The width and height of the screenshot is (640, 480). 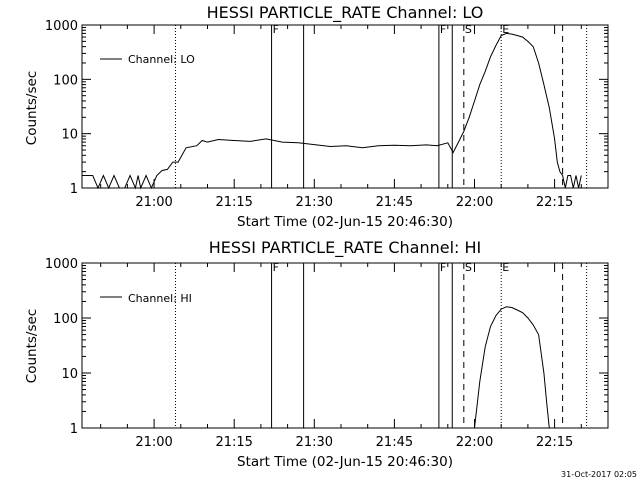 What do you see at coordinates (160, 298) in the screenshot?
I see `legend-label: Channel: HI` at bounding box center [160, 298].